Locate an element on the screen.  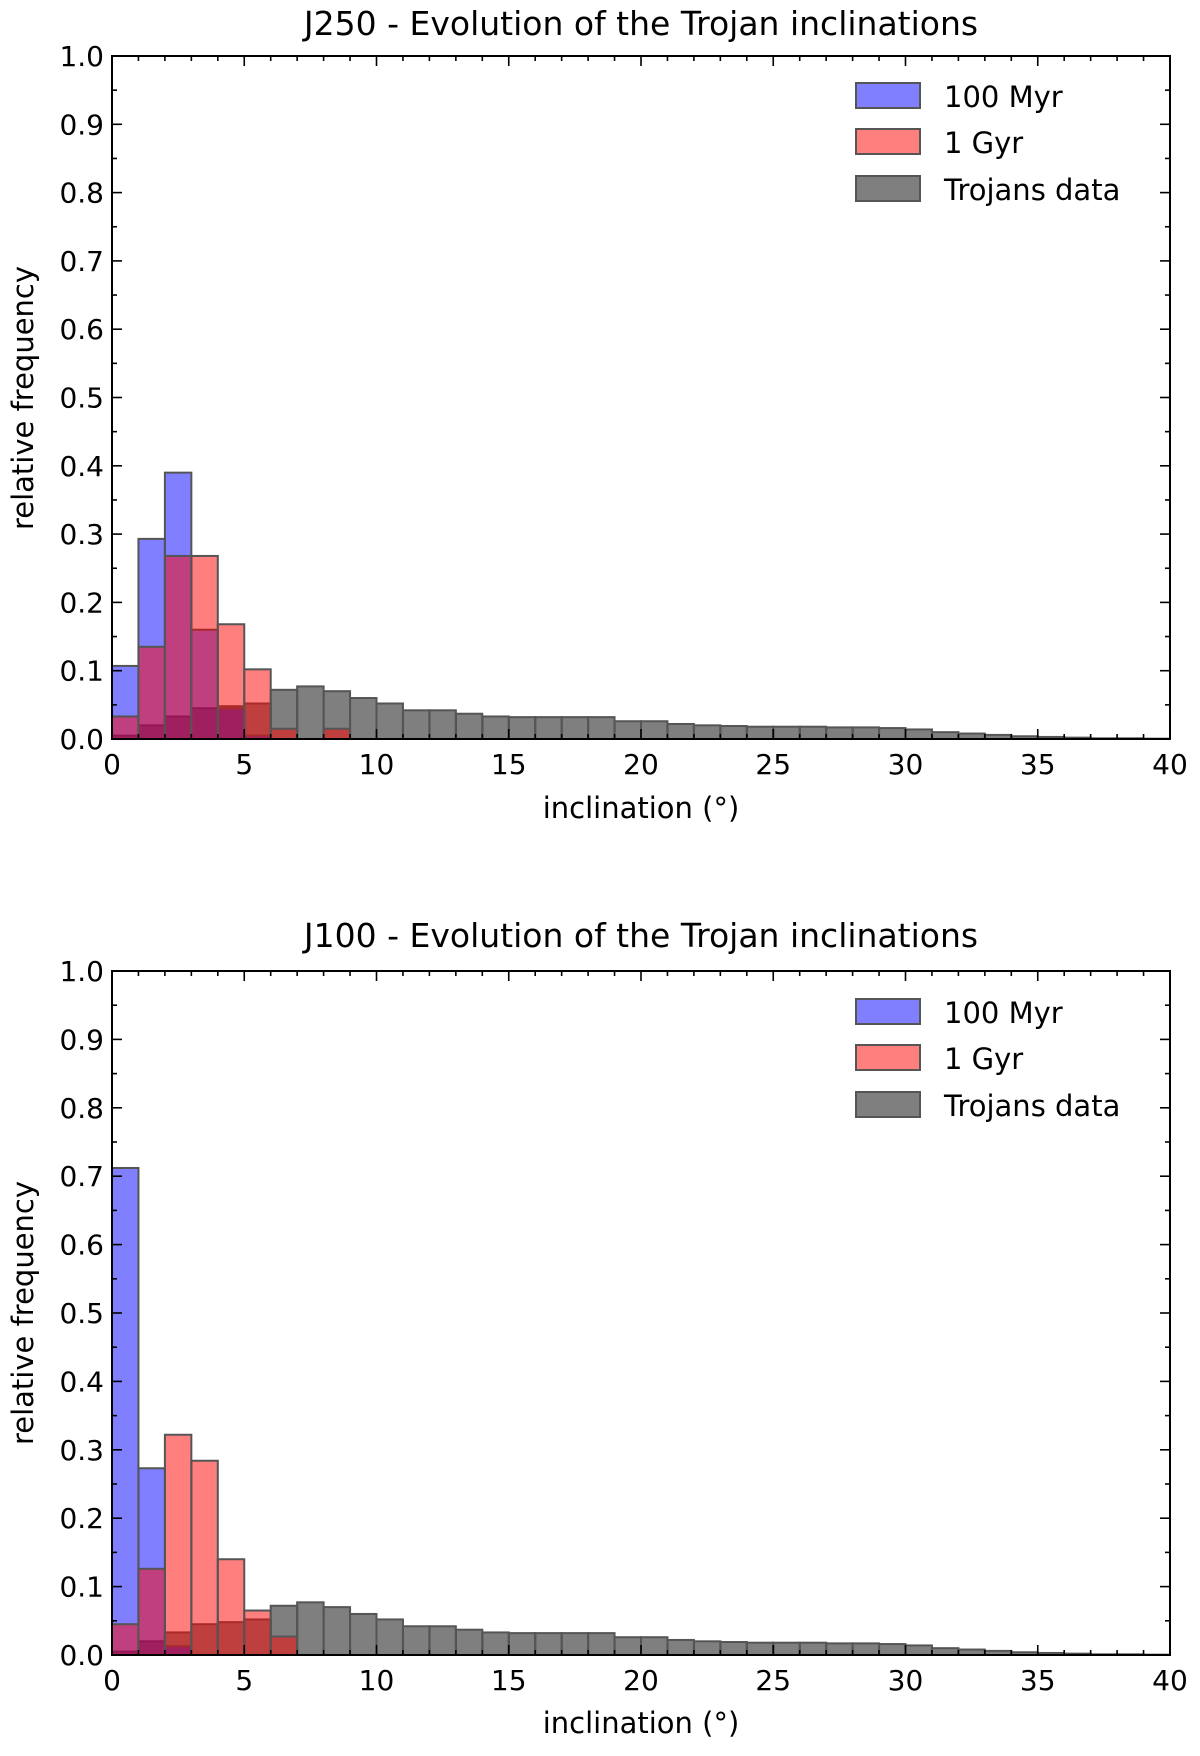
x-tick-label: 30 is located at coordinates (906, 1680).